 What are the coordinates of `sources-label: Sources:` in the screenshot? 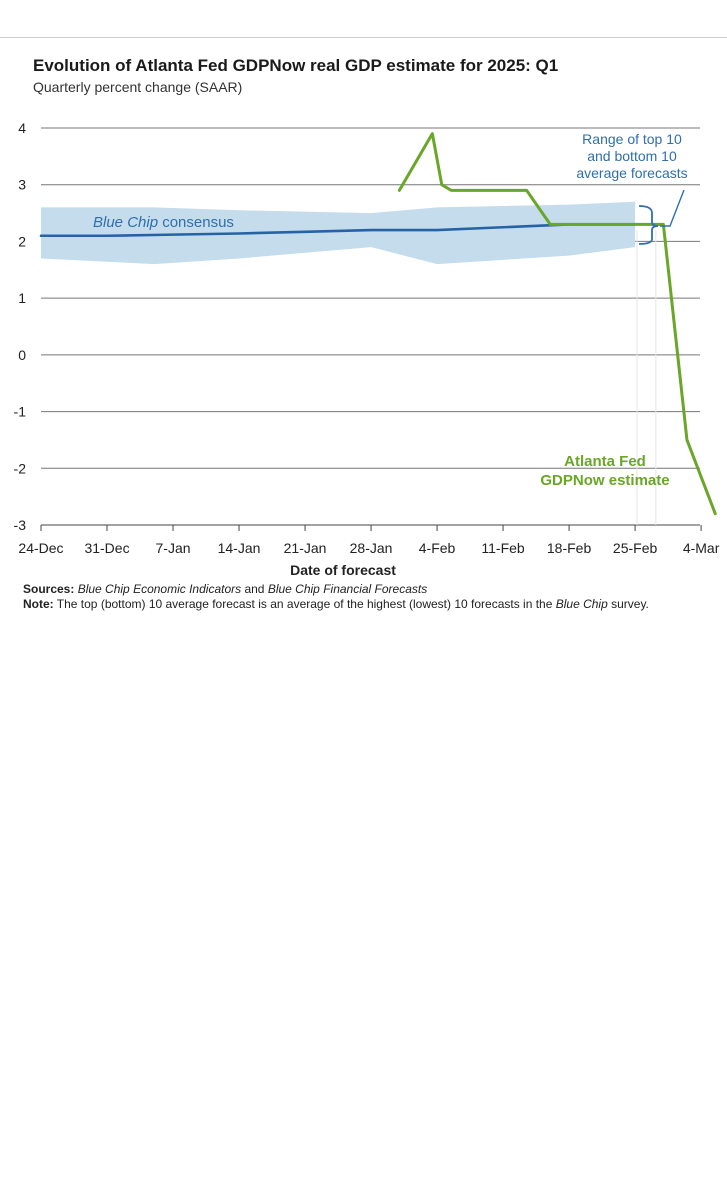 It's located at (49, 589).